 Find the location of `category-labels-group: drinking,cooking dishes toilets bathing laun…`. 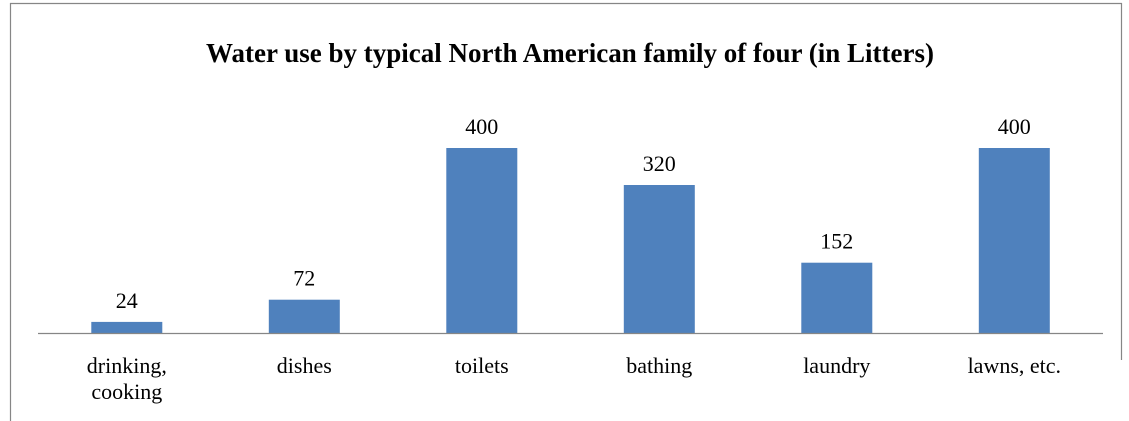

category-labels-group: drinking,cooking dishes toilets bathing laun… is located at coordinates (574, 378).